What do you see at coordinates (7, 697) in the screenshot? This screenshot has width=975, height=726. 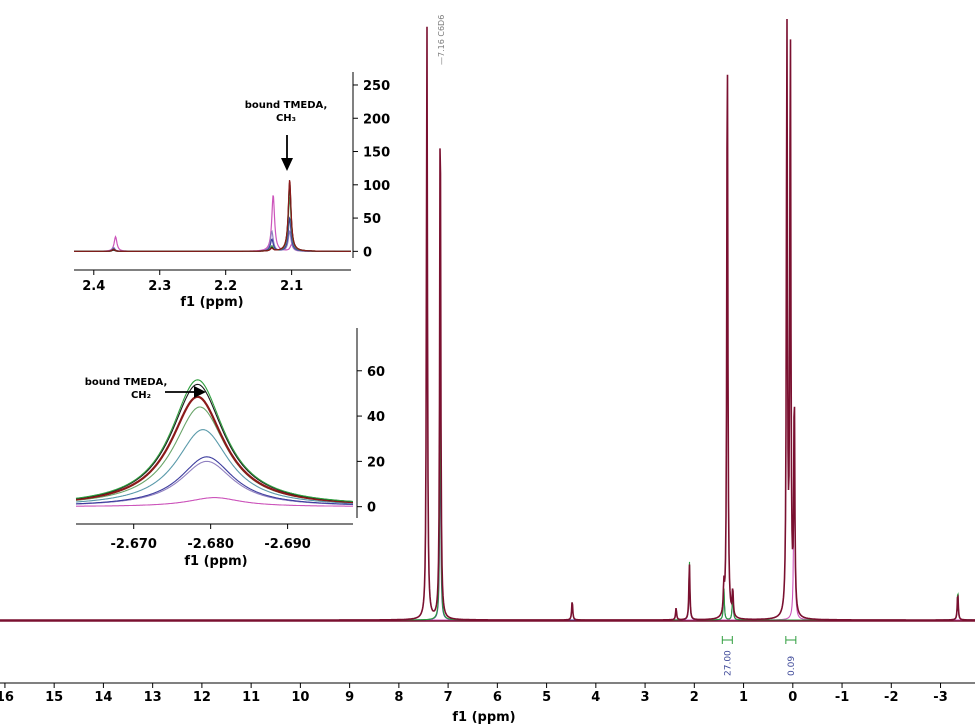 I see `main-x-tick-label: 16` at bounding box center [7, 697].